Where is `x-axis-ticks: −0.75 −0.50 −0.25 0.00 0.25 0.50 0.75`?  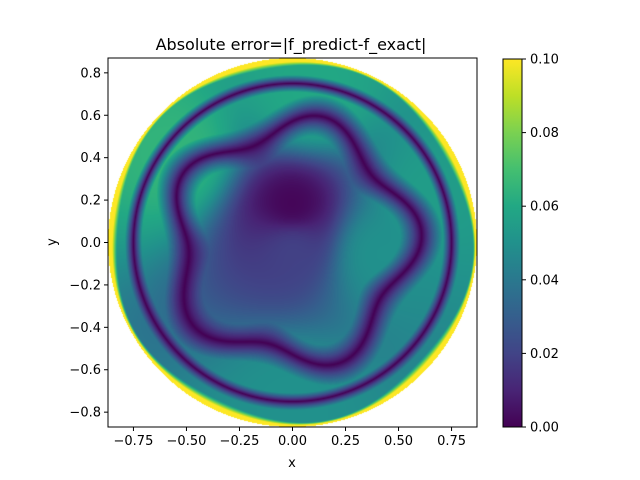 x-axis-ticks: −0.75 −0.50 −0.25 0.00 0.25 0.50 0.75 is located at coordinates (290, 438).